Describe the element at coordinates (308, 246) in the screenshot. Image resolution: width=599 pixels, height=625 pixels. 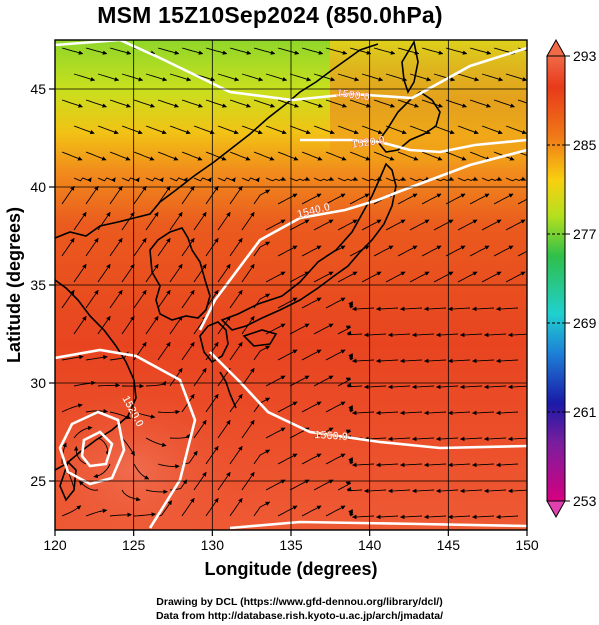
I see `coastline-honshu` at that location.